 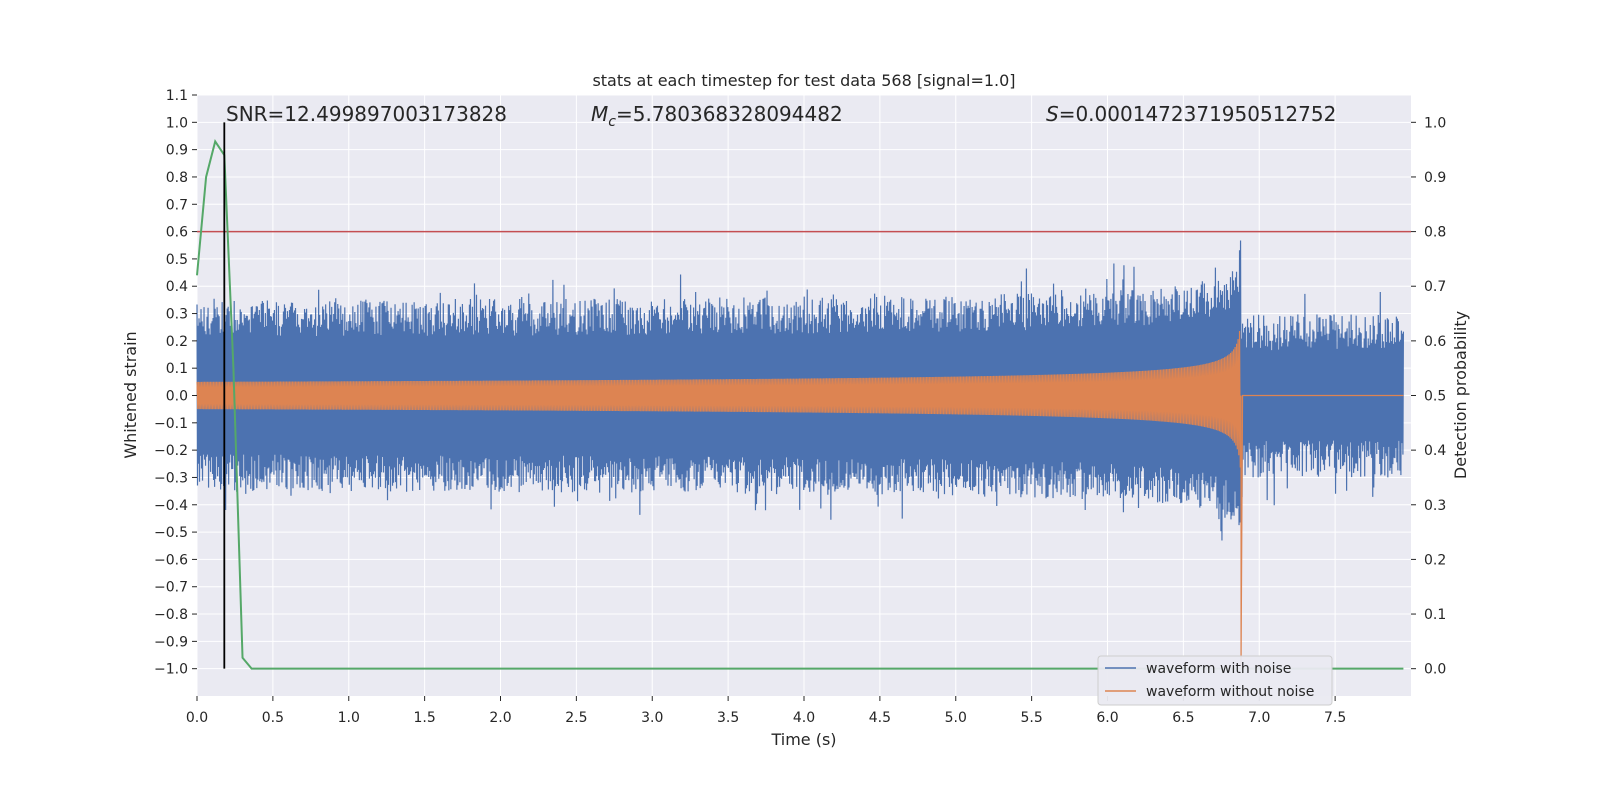 What do you see at coordinates (1218, 669) in the screenshot?
I see `legend-label-noise: waveform with noise` at bounding box center [1218, 669].